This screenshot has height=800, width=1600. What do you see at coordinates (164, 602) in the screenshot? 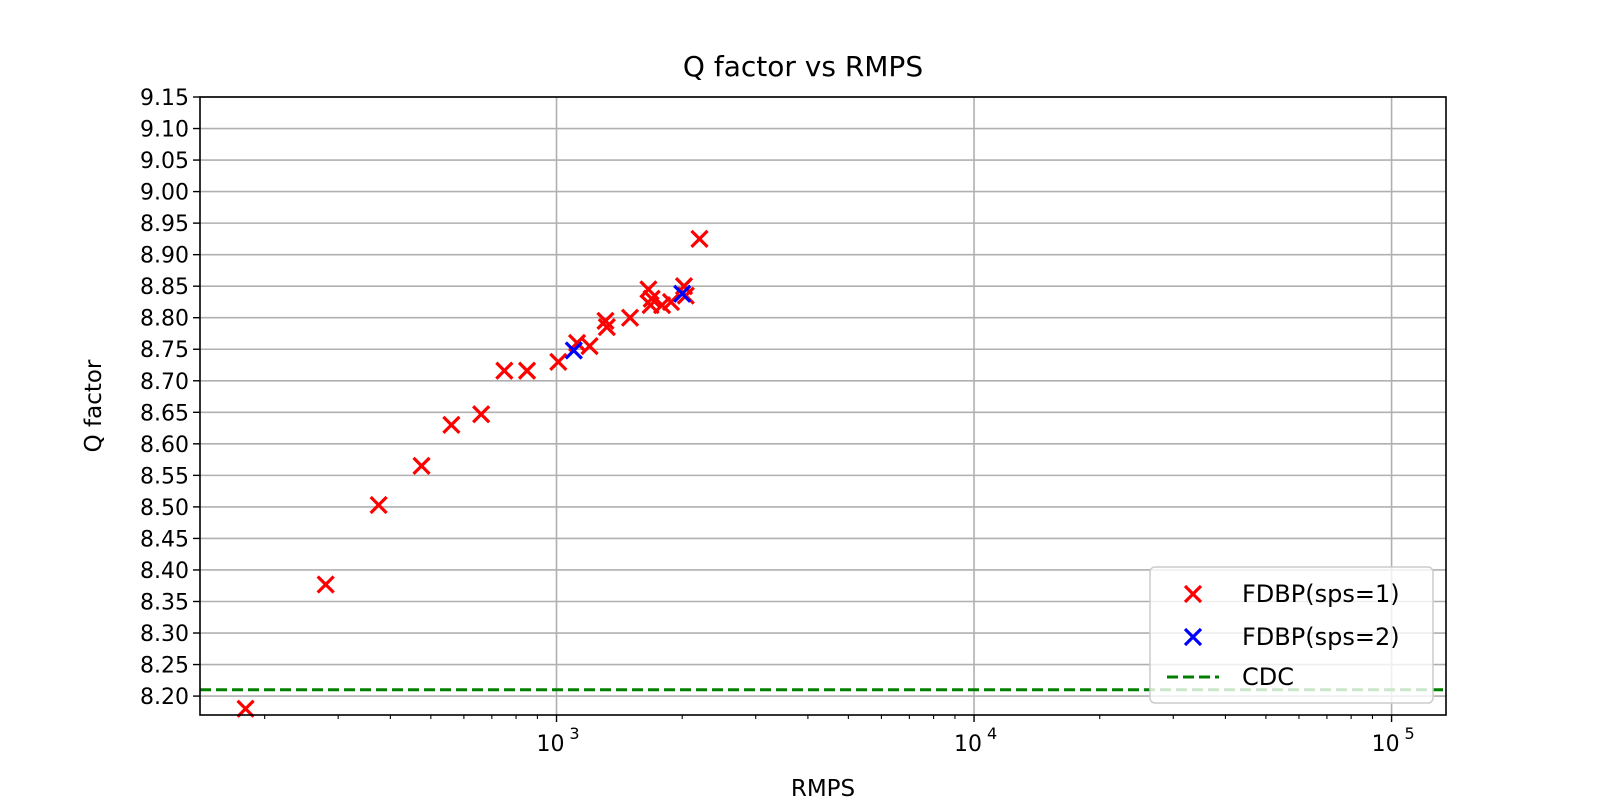
I see `y-tick-label: 8.35` at bounding box center [164, 602].